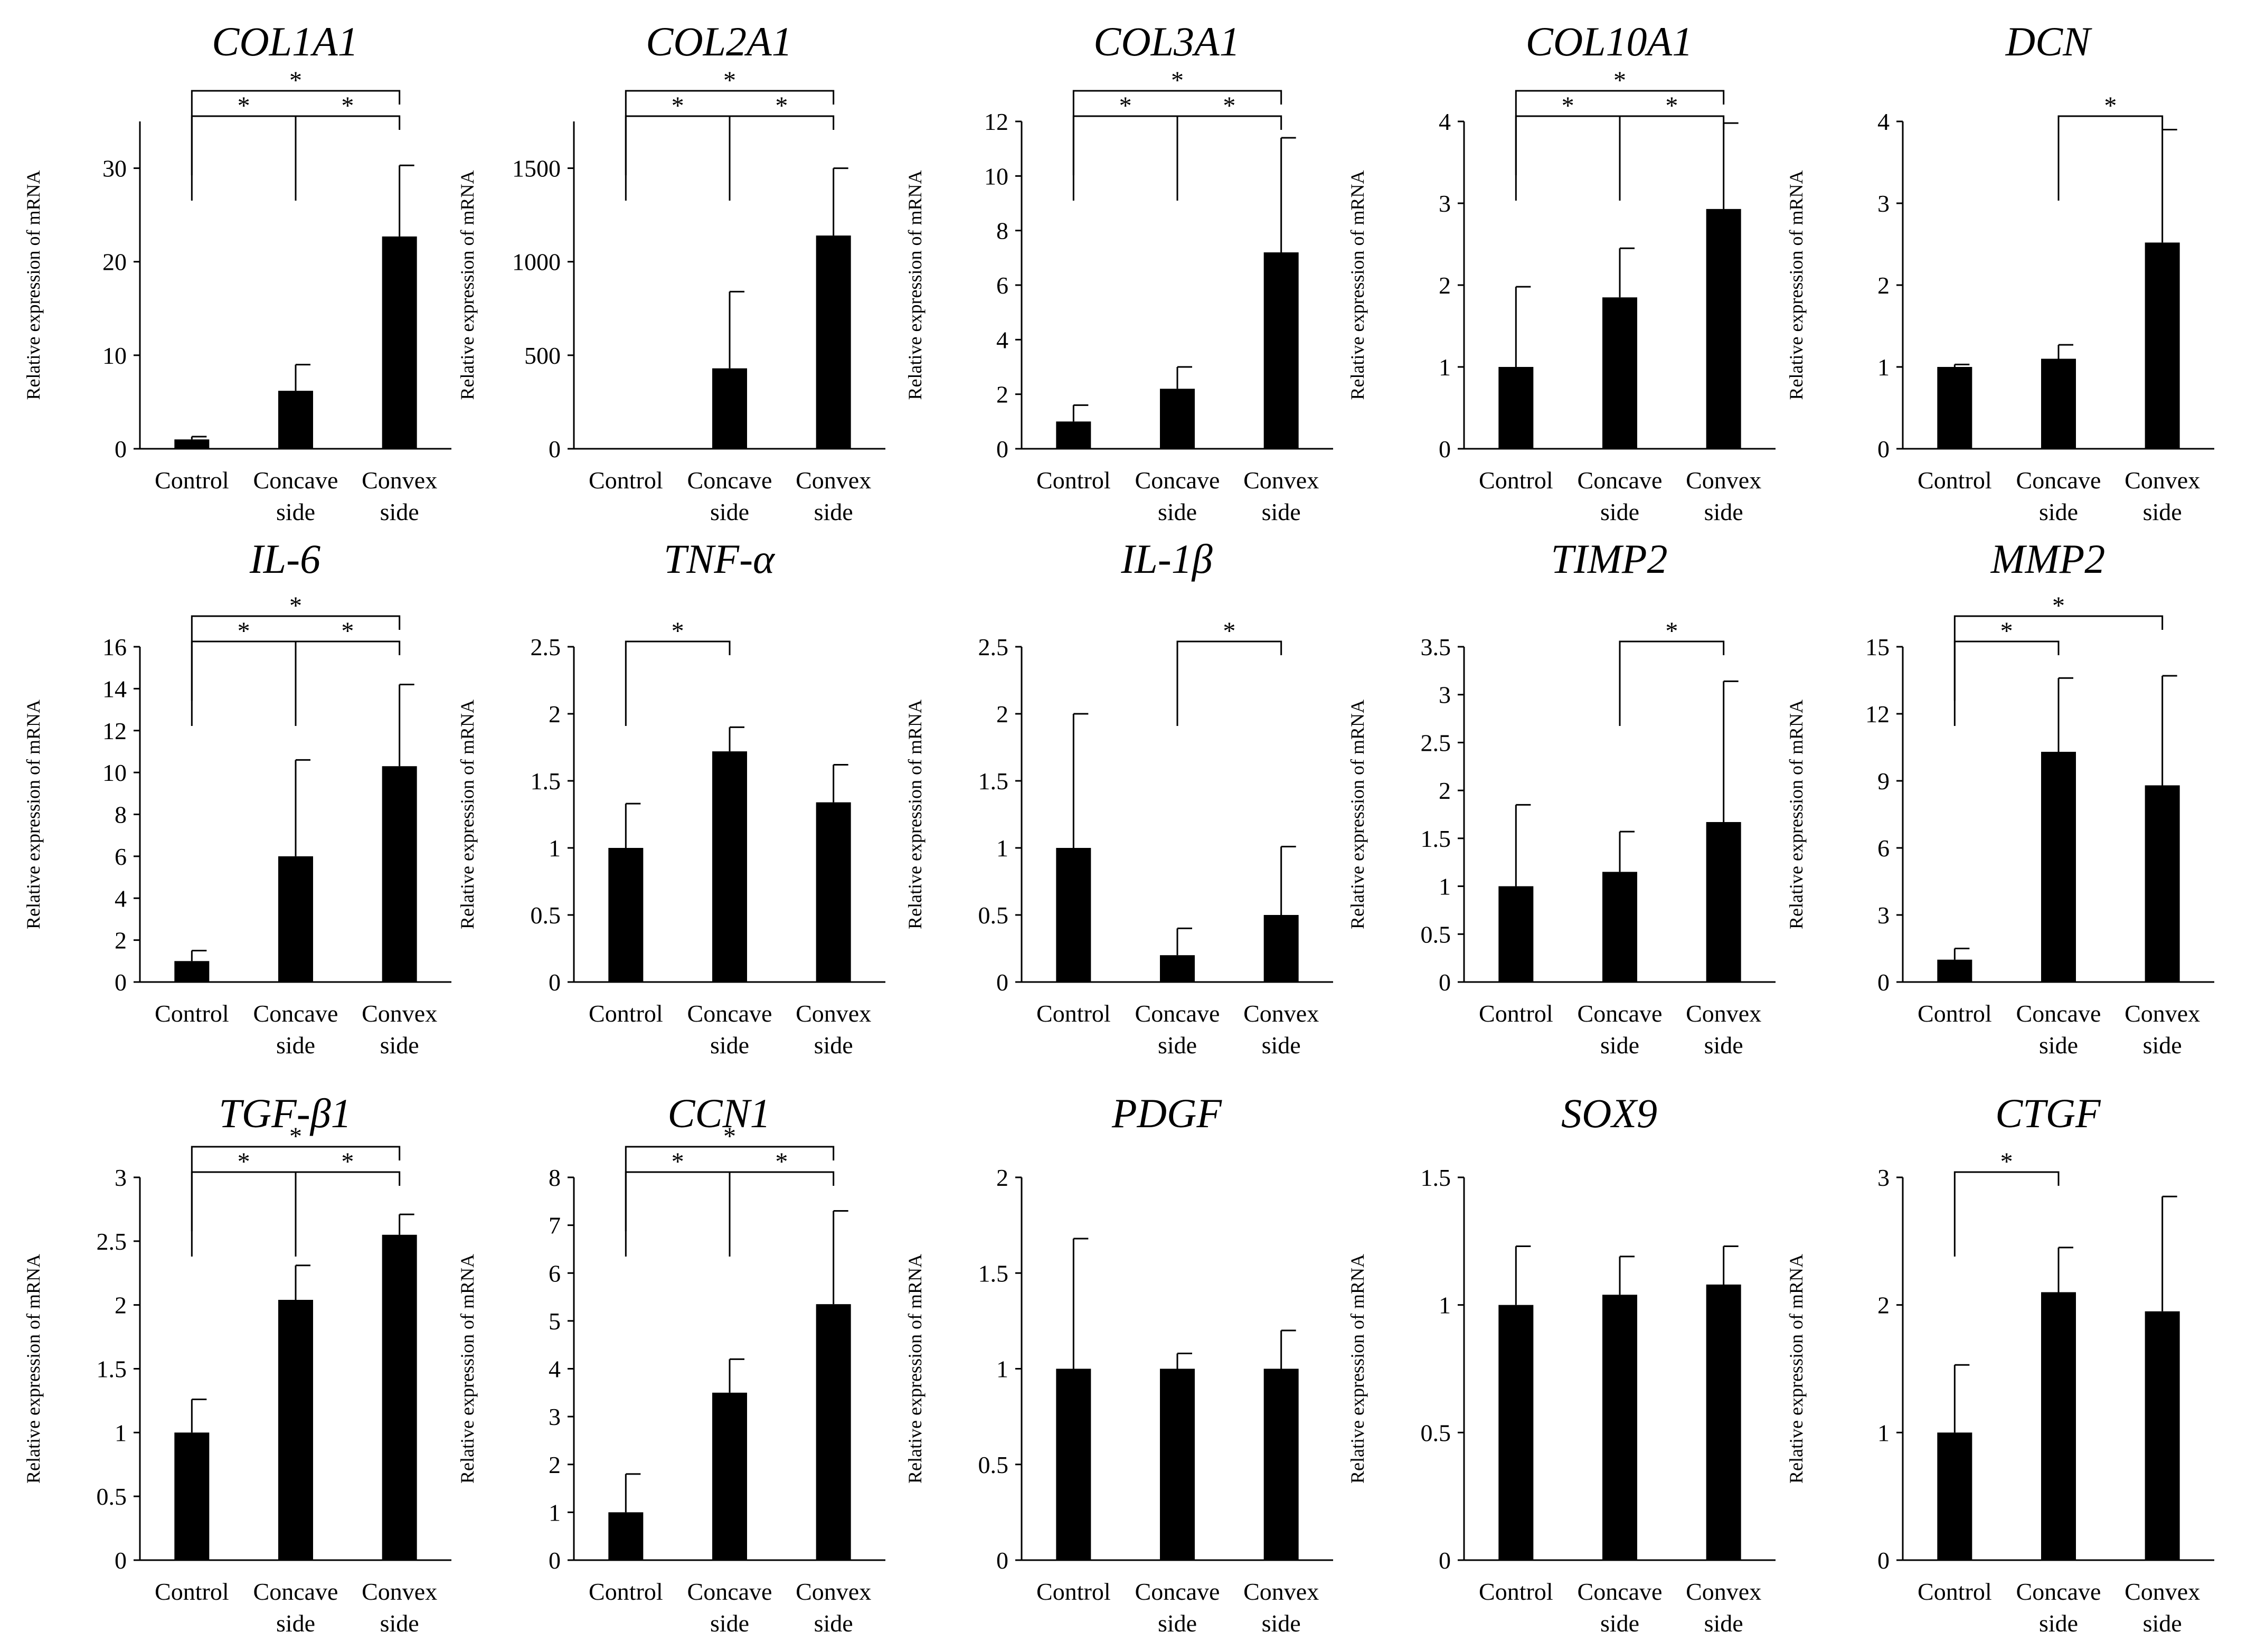 This screenshot has height=1652, width=2247. I want to click on y-tick-label: 6, so click(1883, 848).